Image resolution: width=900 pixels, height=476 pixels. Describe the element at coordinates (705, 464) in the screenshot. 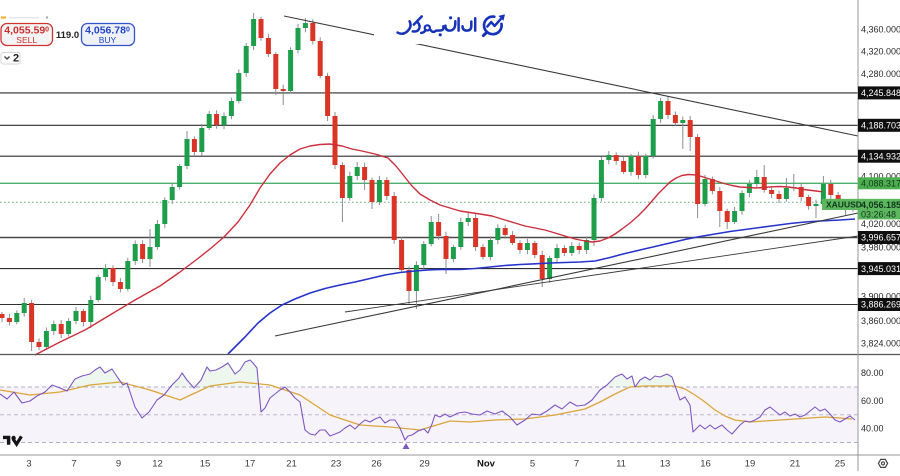

I see `svg-text: 16` at that location.